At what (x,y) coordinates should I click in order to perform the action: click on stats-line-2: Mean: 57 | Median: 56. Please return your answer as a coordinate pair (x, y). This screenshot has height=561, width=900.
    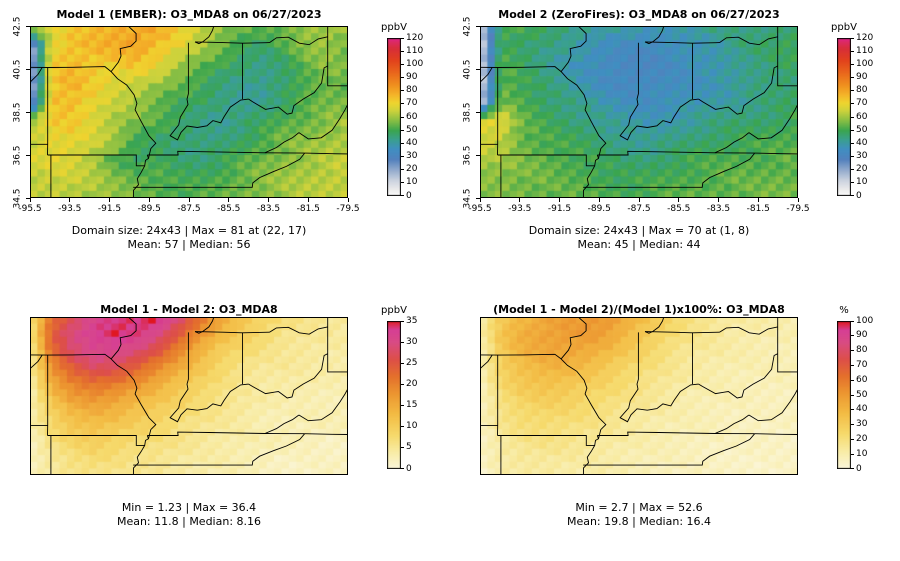
    Looking at the image, I should click on (189, 244).